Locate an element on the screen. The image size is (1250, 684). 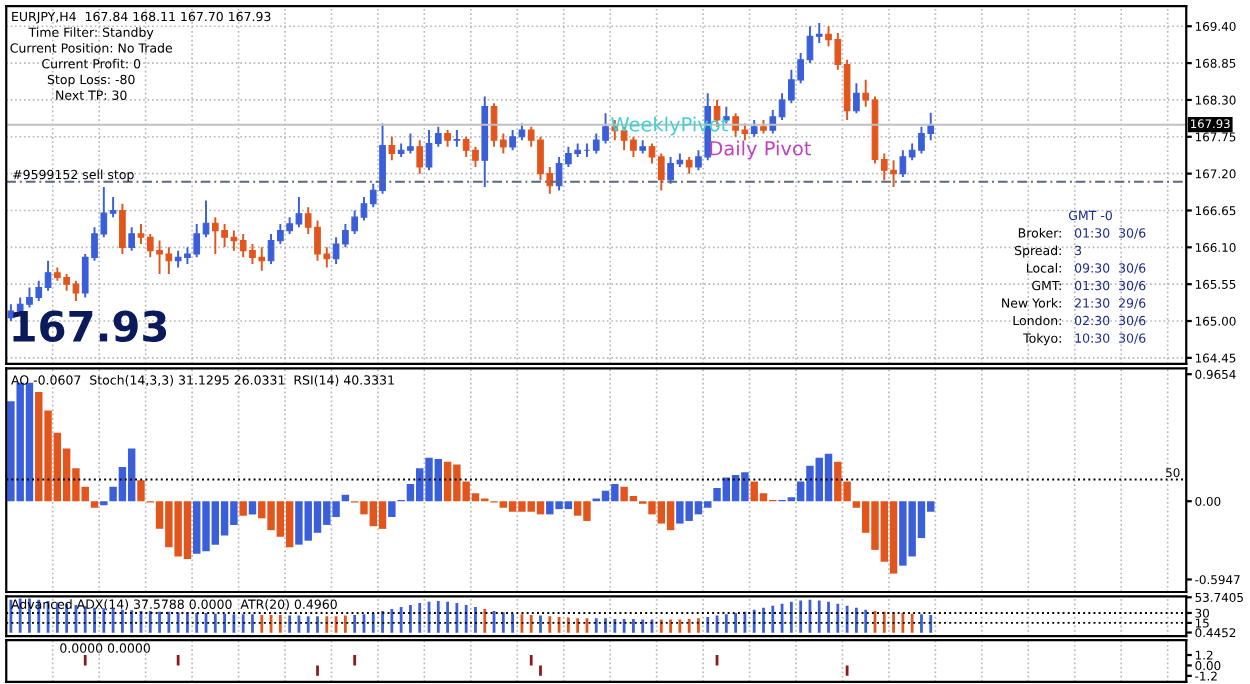
candlestick is located at coordinates (457, 138).